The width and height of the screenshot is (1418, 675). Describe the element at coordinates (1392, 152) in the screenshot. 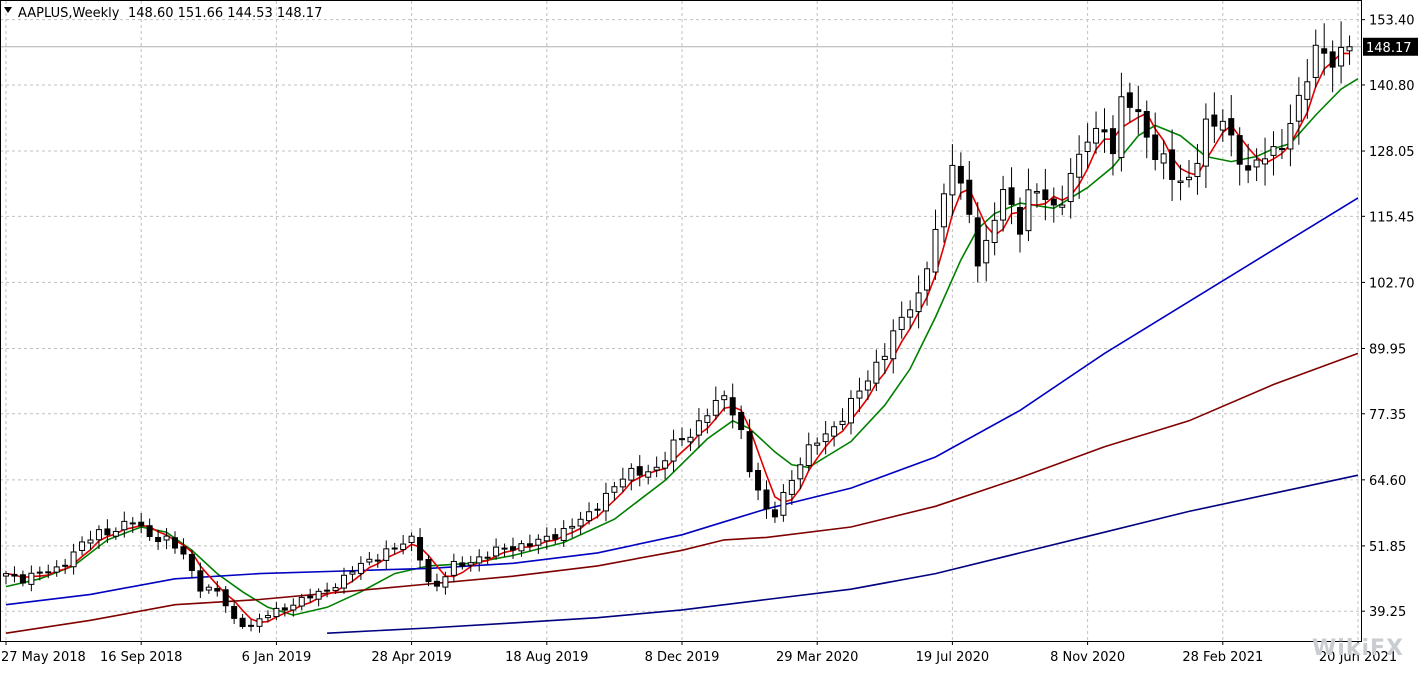

I see `y-tick-label: 128.05` at that location.